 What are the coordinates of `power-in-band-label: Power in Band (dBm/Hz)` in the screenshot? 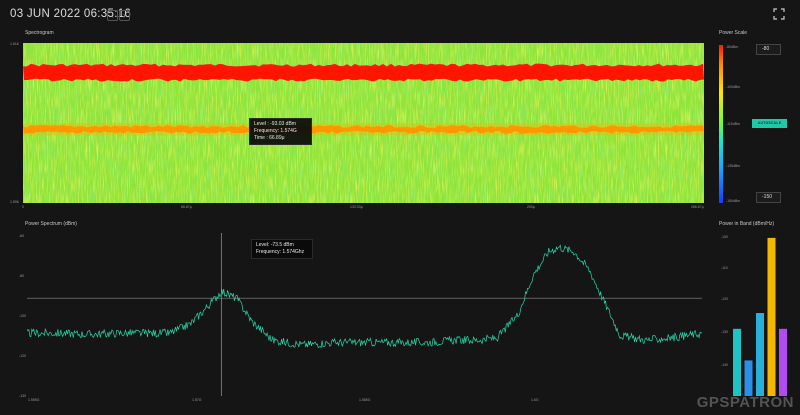 It's located at (747, 224).